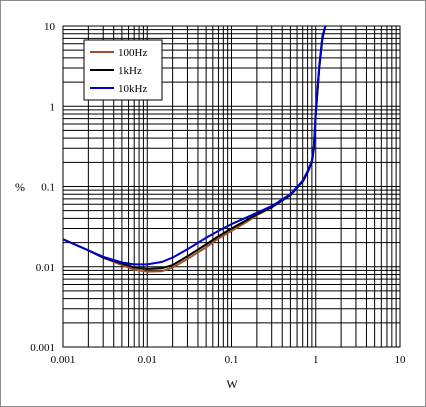  Describe the element at coordinates (401, 360) in the screenshot. I see `x-tick-label: 10` at that location.